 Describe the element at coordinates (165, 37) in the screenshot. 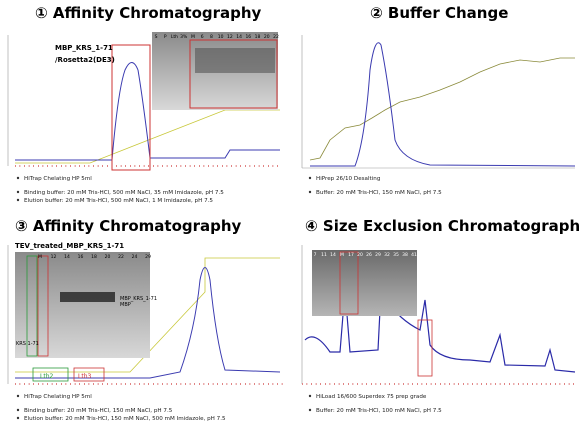

I see `lane-label: P` at that location.